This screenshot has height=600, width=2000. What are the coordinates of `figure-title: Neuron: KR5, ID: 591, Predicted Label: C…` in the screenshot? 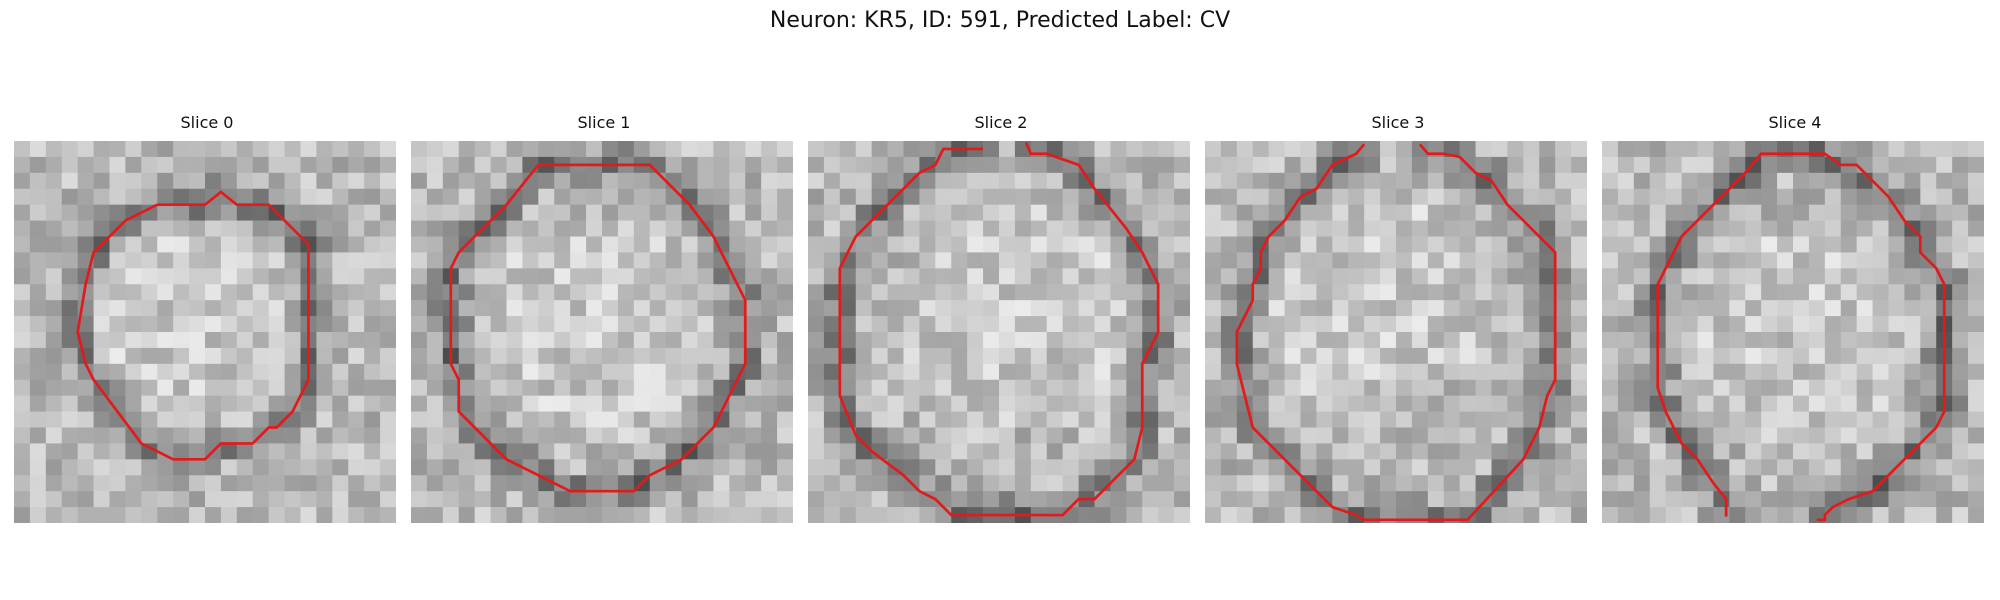 It's located at (1000, 20).